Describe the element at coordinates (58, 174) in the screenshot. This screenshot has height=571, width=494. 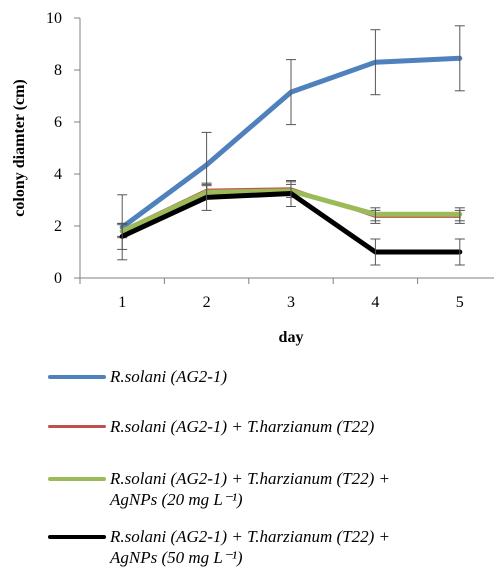
I see `y-tick-label: 4` at that location.